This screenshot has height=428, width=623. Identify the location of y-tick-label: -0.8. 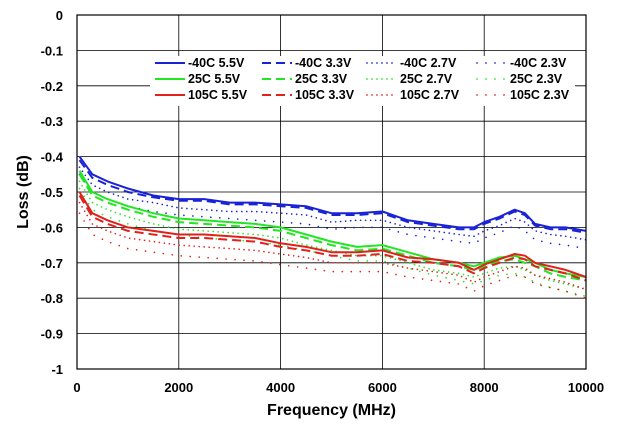
(52, 298).